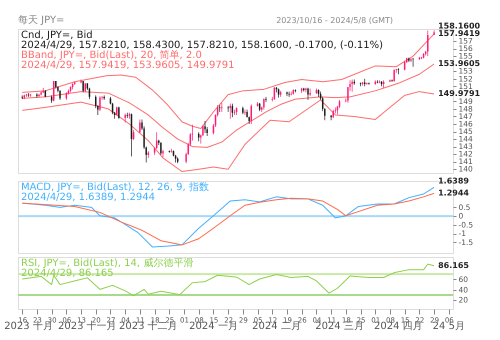 The image size is (500, 340). Describe the element at coordinates (67, 273) in the screenshot. I see `annotation: 2024/4/29, 86.165` at that location.